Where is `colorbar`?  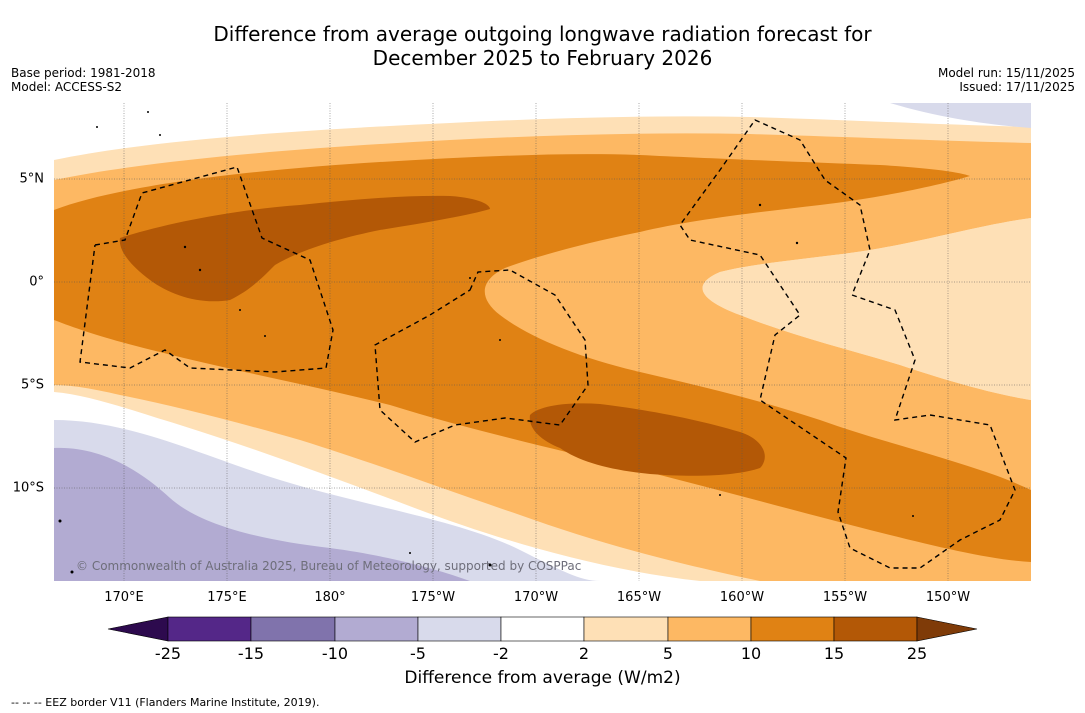 colorbar is located at coordinates (542, 629).